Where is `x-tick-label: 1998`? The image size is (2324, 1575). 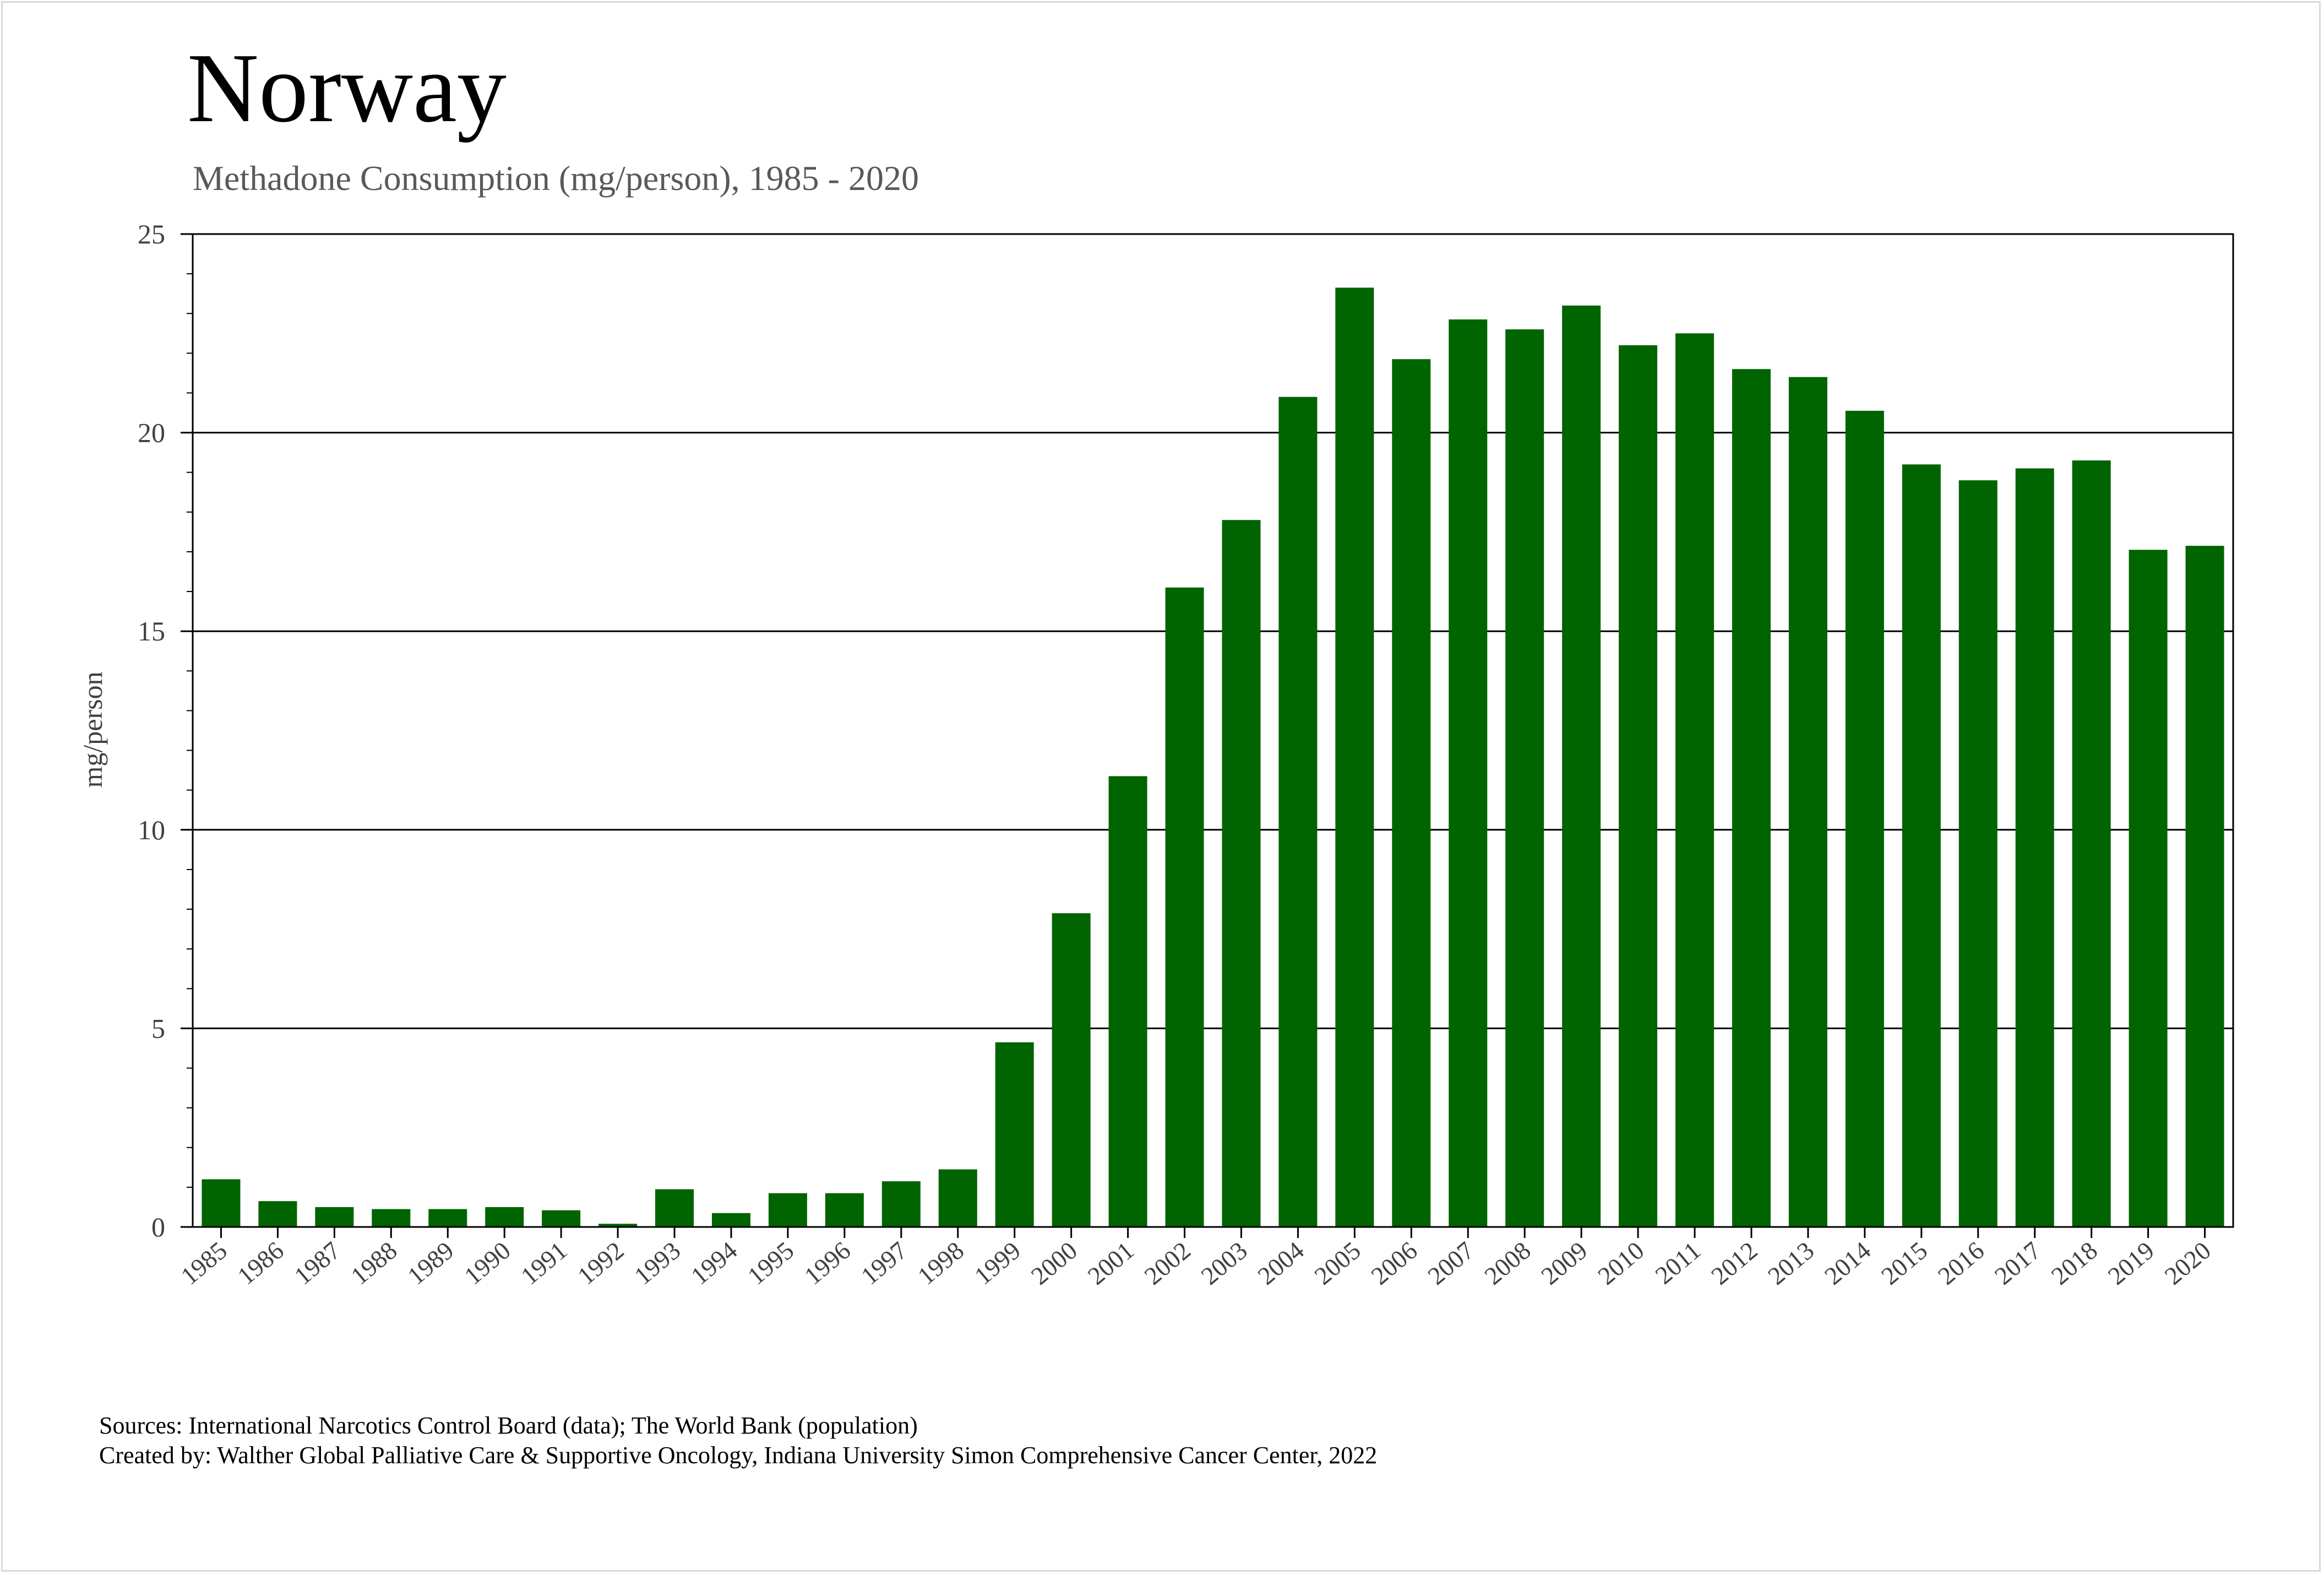
x-tick-label: 1998 is located at coordinates (941, 1263).